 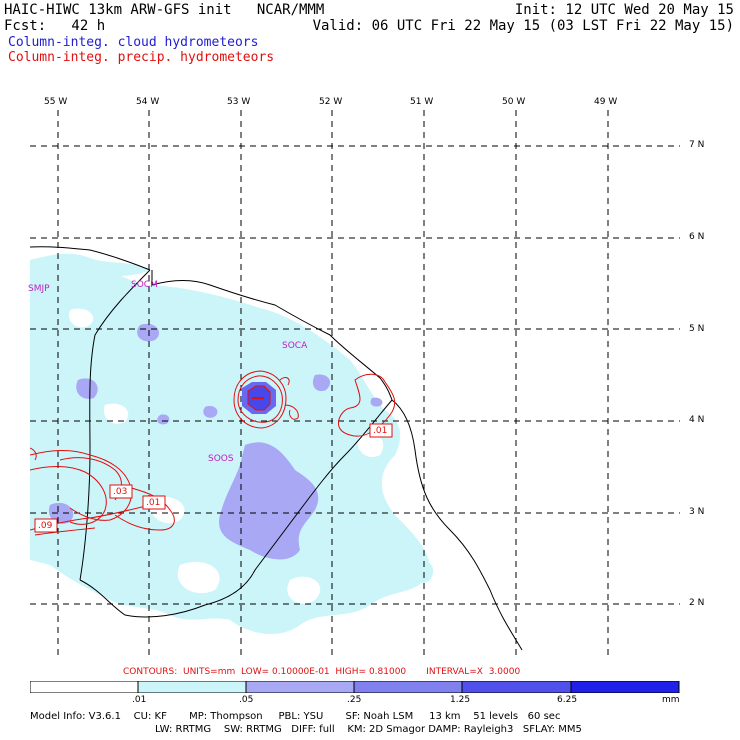 I want to click on lon-label: 55 W, so click(x=56, y=102).